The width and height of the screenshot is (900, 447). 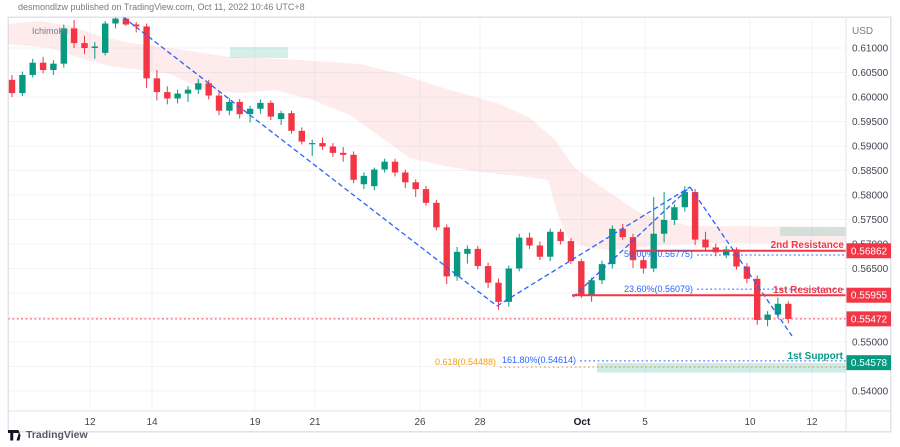 What do you see at coordinates (48, 435) in the screenshot?
I see `tradingview-logo: TradingView` at bounding box center [48, 435].